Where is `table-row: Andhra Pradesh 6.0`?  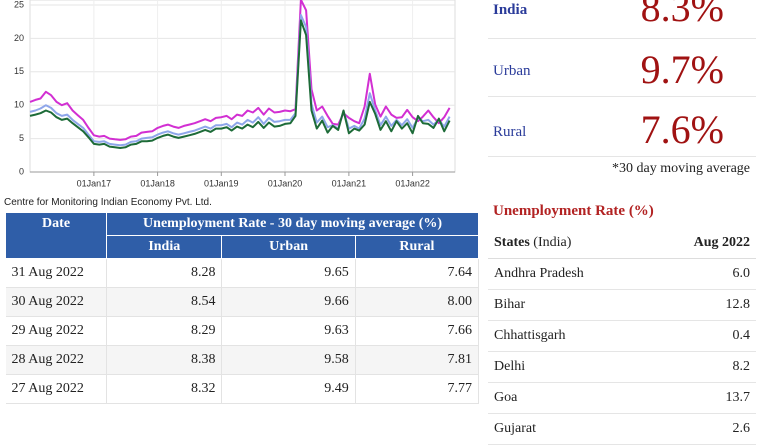
table-row: Andhra Pradesh 6.0 is located at coordinates (622, 274).